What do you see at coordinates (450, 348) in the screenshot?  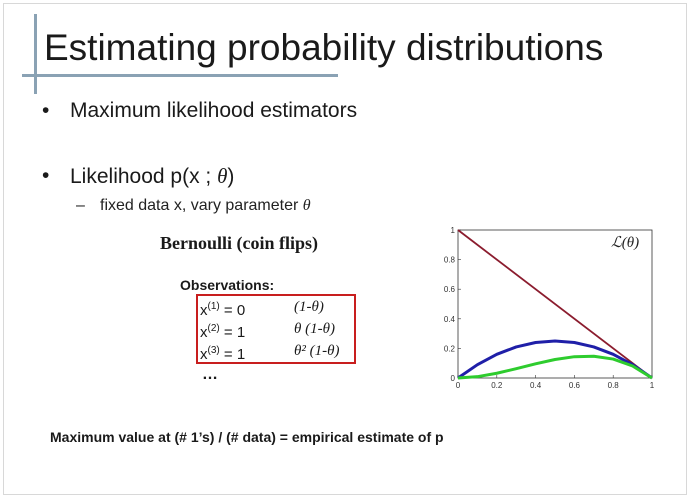 I see `y-tick-label: 0.2` at bounding box center [450, 348].